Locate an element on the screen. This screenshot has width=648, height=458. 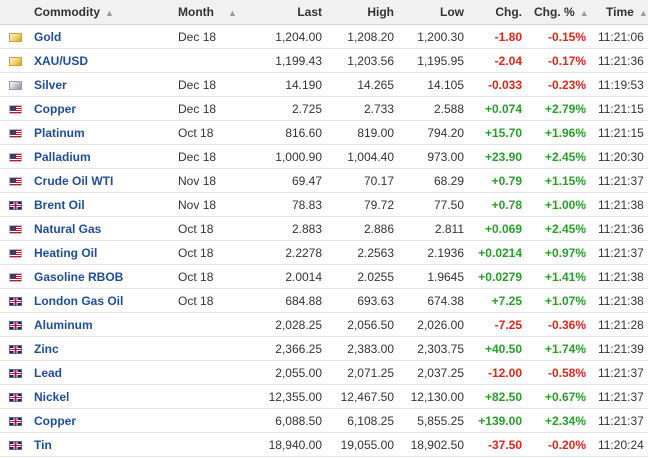
commodity-link: Heating Oil is located at coordinates (66, 252).